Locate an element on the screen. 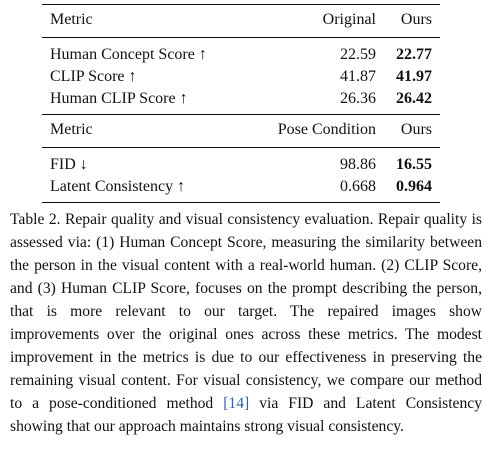 This screenshot has width=486, height=454. table-row: FID ↓ 98.86 16.55 is located at coordinates (241, 161).